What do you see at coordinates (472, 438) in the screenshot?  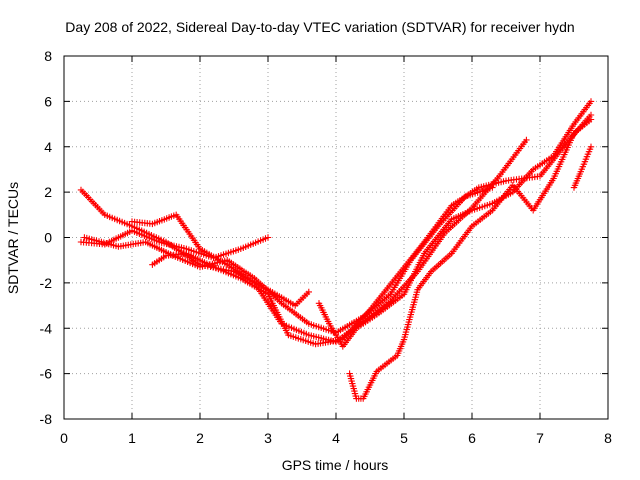 I see `x-tick-label: 6` at bounding box center [472, 438].